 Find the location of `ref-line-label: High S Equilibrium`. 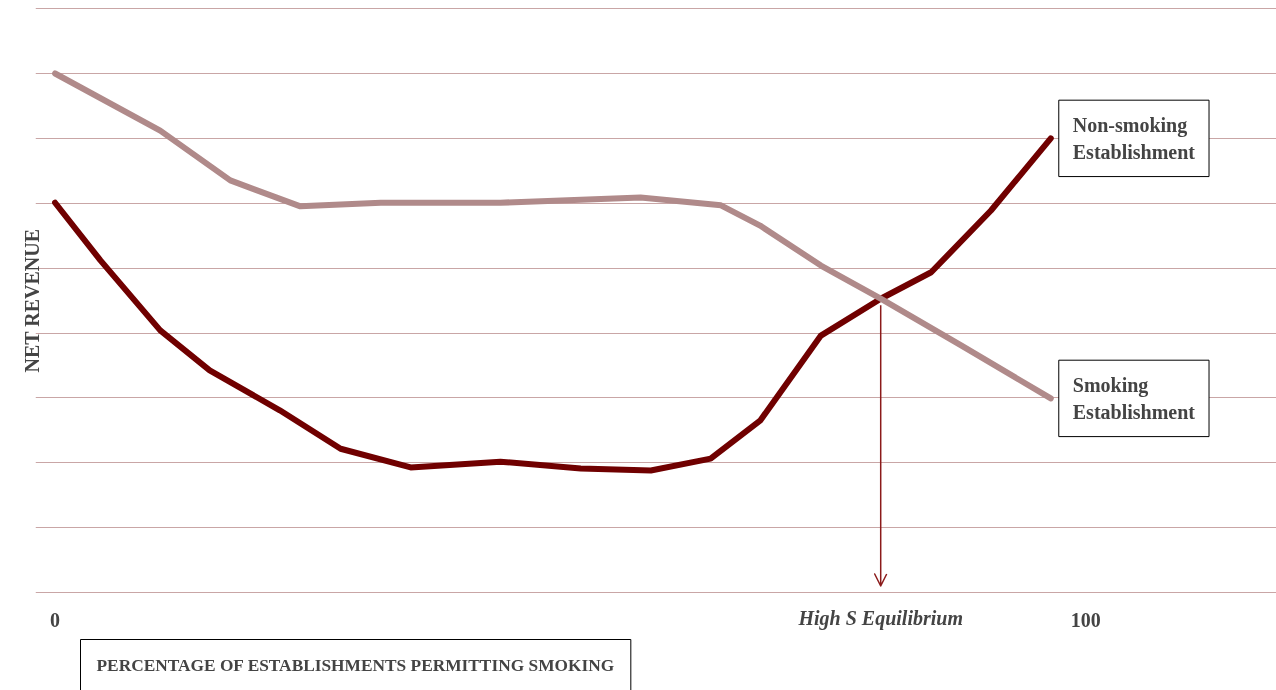

ref-line-label: High S Equilibrium is located at coordinates (880, 618).